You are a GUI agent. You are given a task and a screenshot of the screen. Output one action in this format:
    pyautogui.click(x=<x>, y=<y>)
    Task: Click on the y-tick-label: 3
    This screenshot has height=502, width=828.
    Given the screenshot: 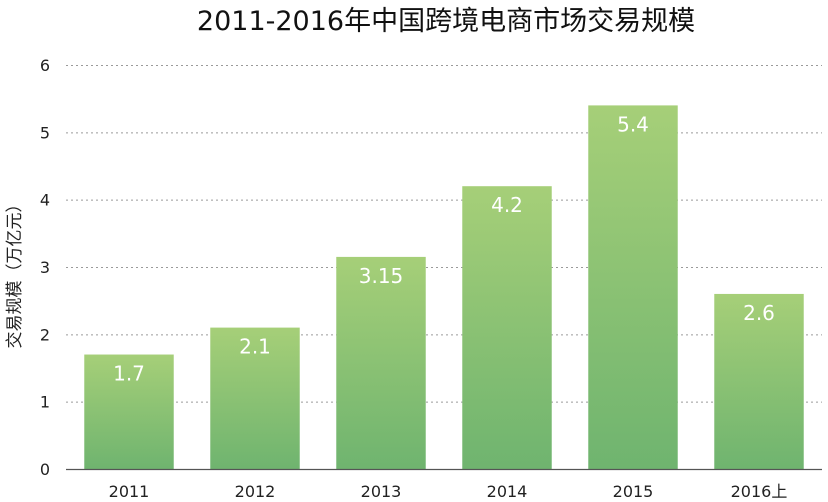 What is the action you would take?
    pyautogui.click(x=45, y=267)
    